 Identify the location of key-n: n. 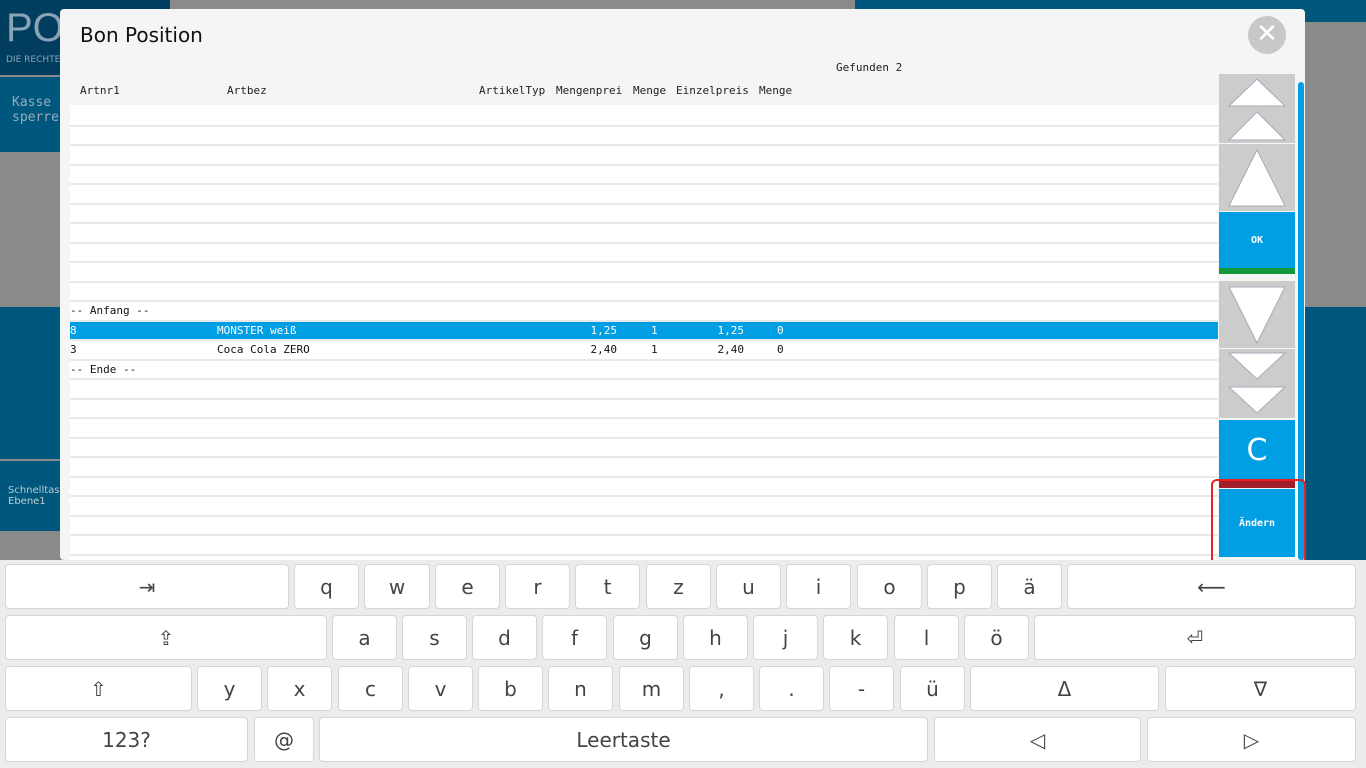
(580, 688).